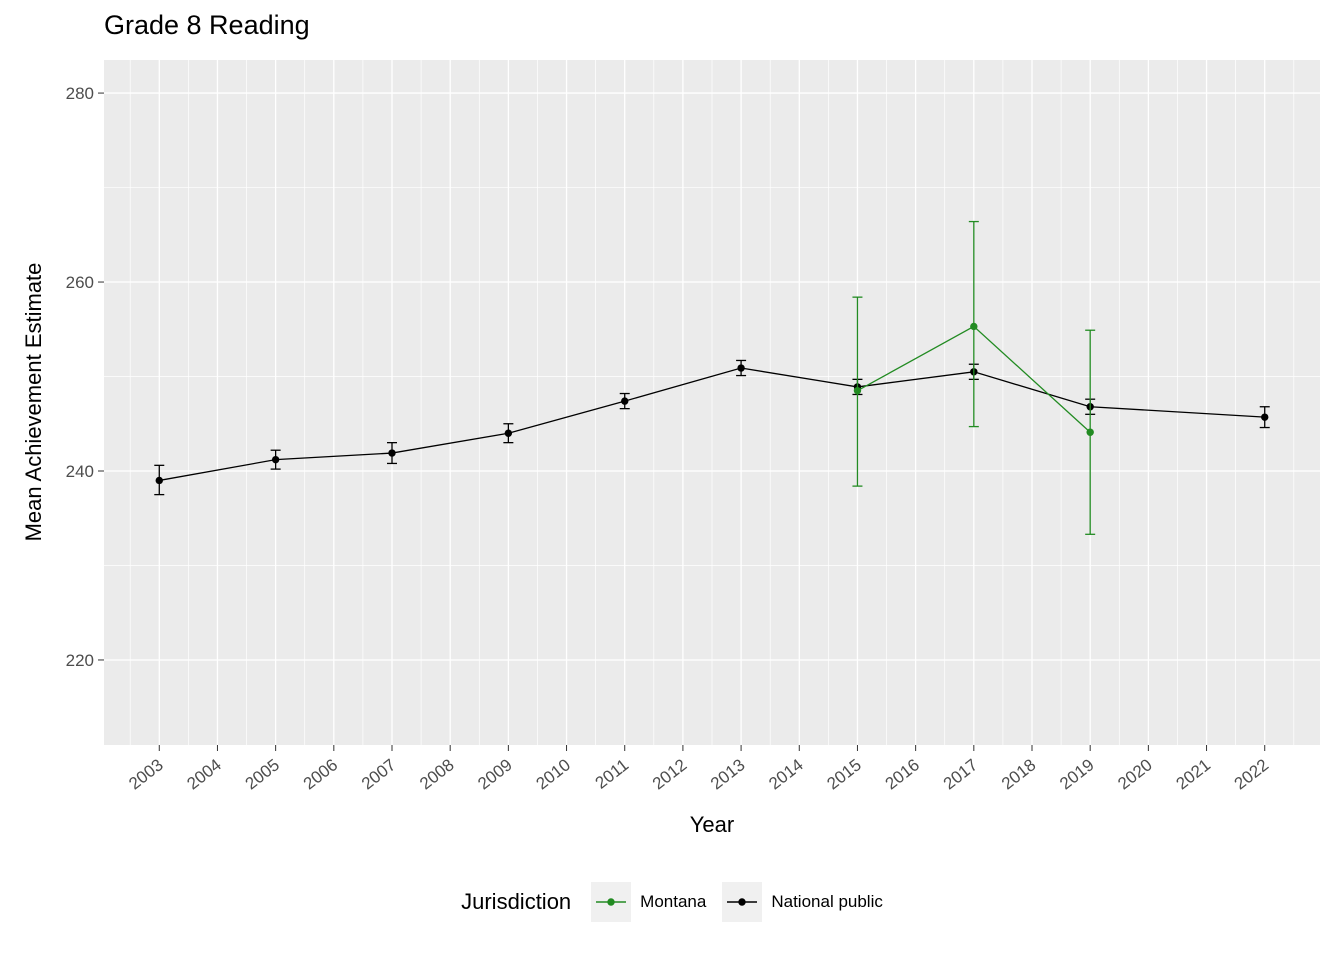  What do you see at coordinates (844, 774) in the screenshot?
I see `x-tick-label: 2015` at bounding box center [844, 774].